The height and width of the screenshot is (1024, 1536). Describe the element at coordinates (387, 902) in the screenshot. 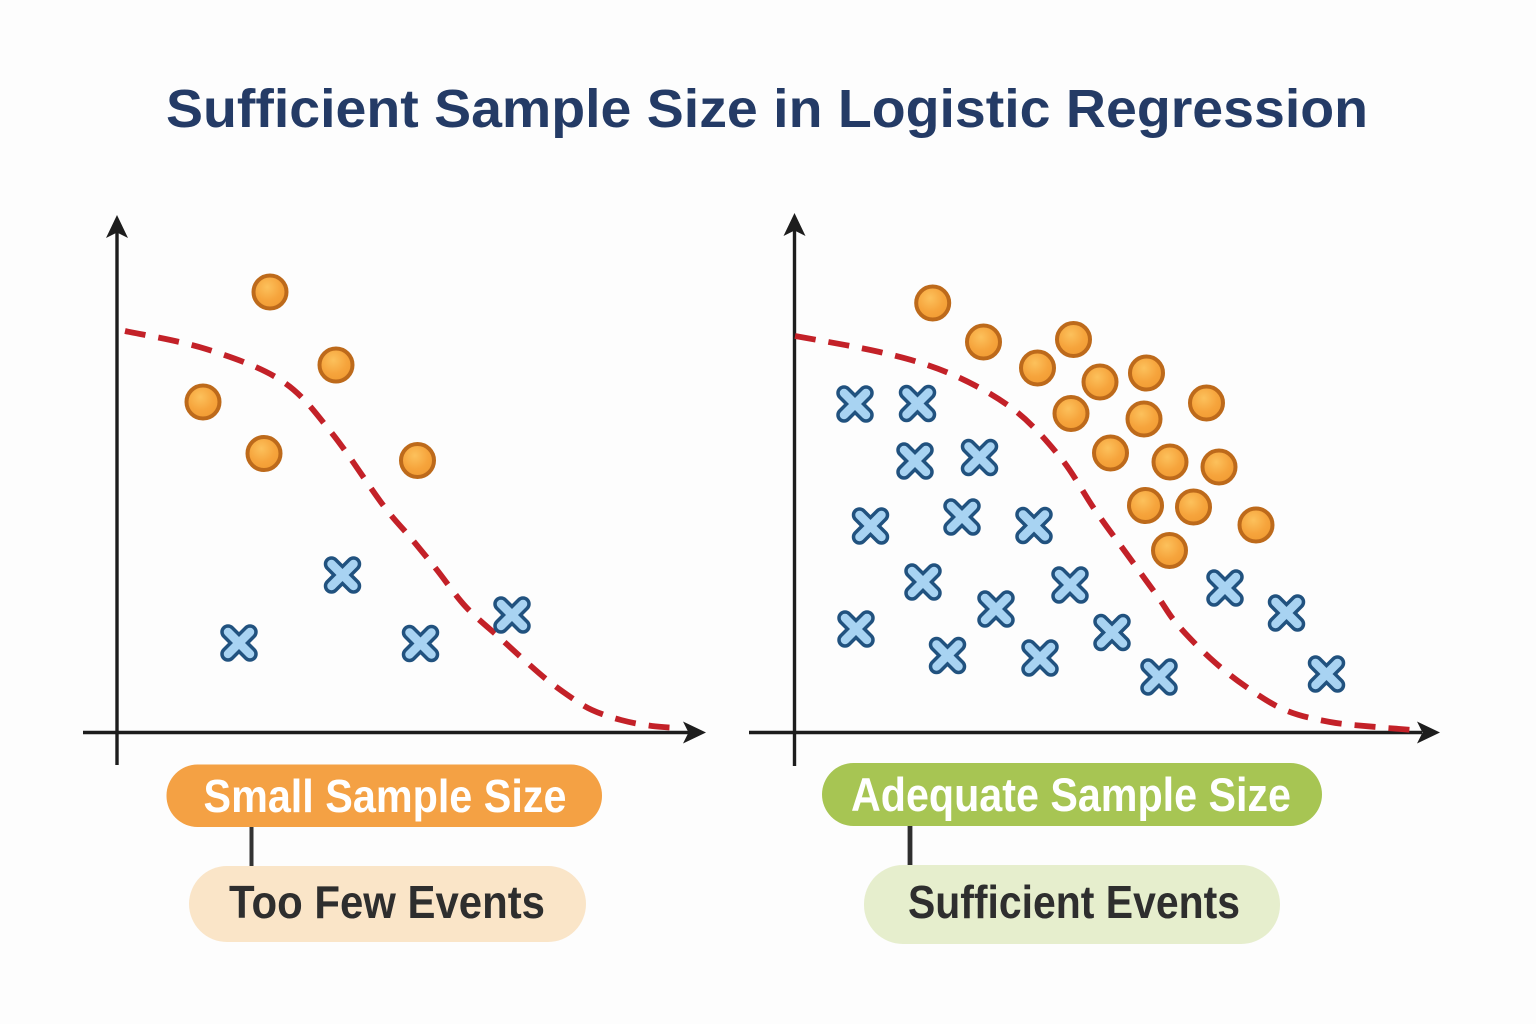

I see `svg-text: Too Few Events` at that location.